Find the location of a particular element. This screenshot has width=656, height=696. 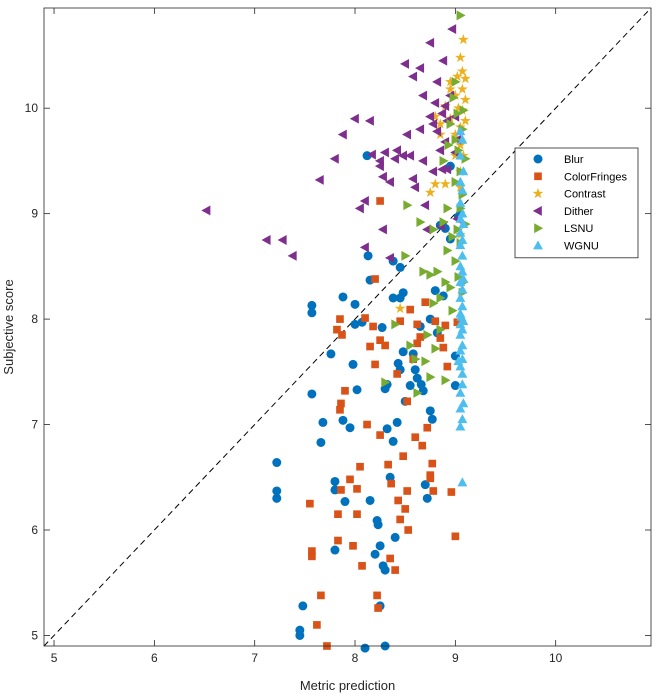

legend-item-lsnu: LSNU is located at coordinates (563, 229).